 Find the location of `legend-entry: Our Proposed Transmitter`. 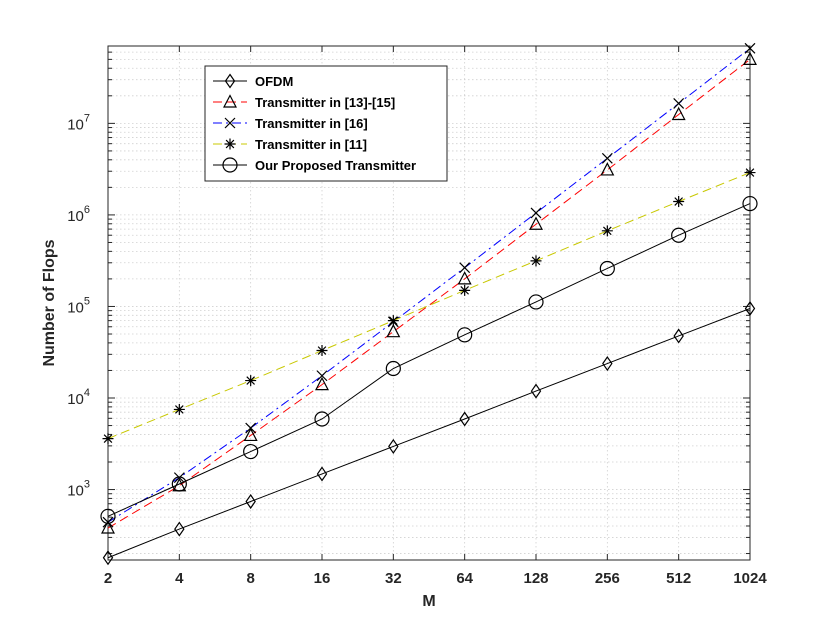

legend-entry: Our Proposed Transmitter is located at coordinates (314, 165).